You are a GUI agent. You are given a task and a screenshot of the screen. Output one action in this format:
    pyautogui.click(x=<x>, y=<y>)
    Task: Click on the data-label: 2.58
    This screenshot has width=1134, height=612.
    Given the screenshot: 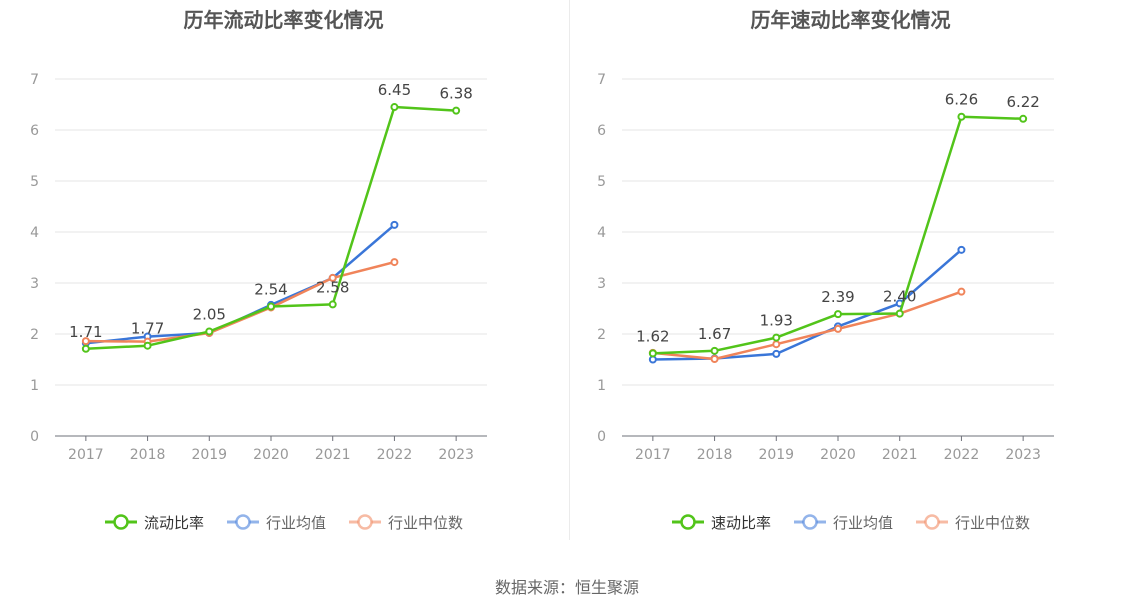 What is the action you would take?
    pyautogui.click(x=332, y=287)
    